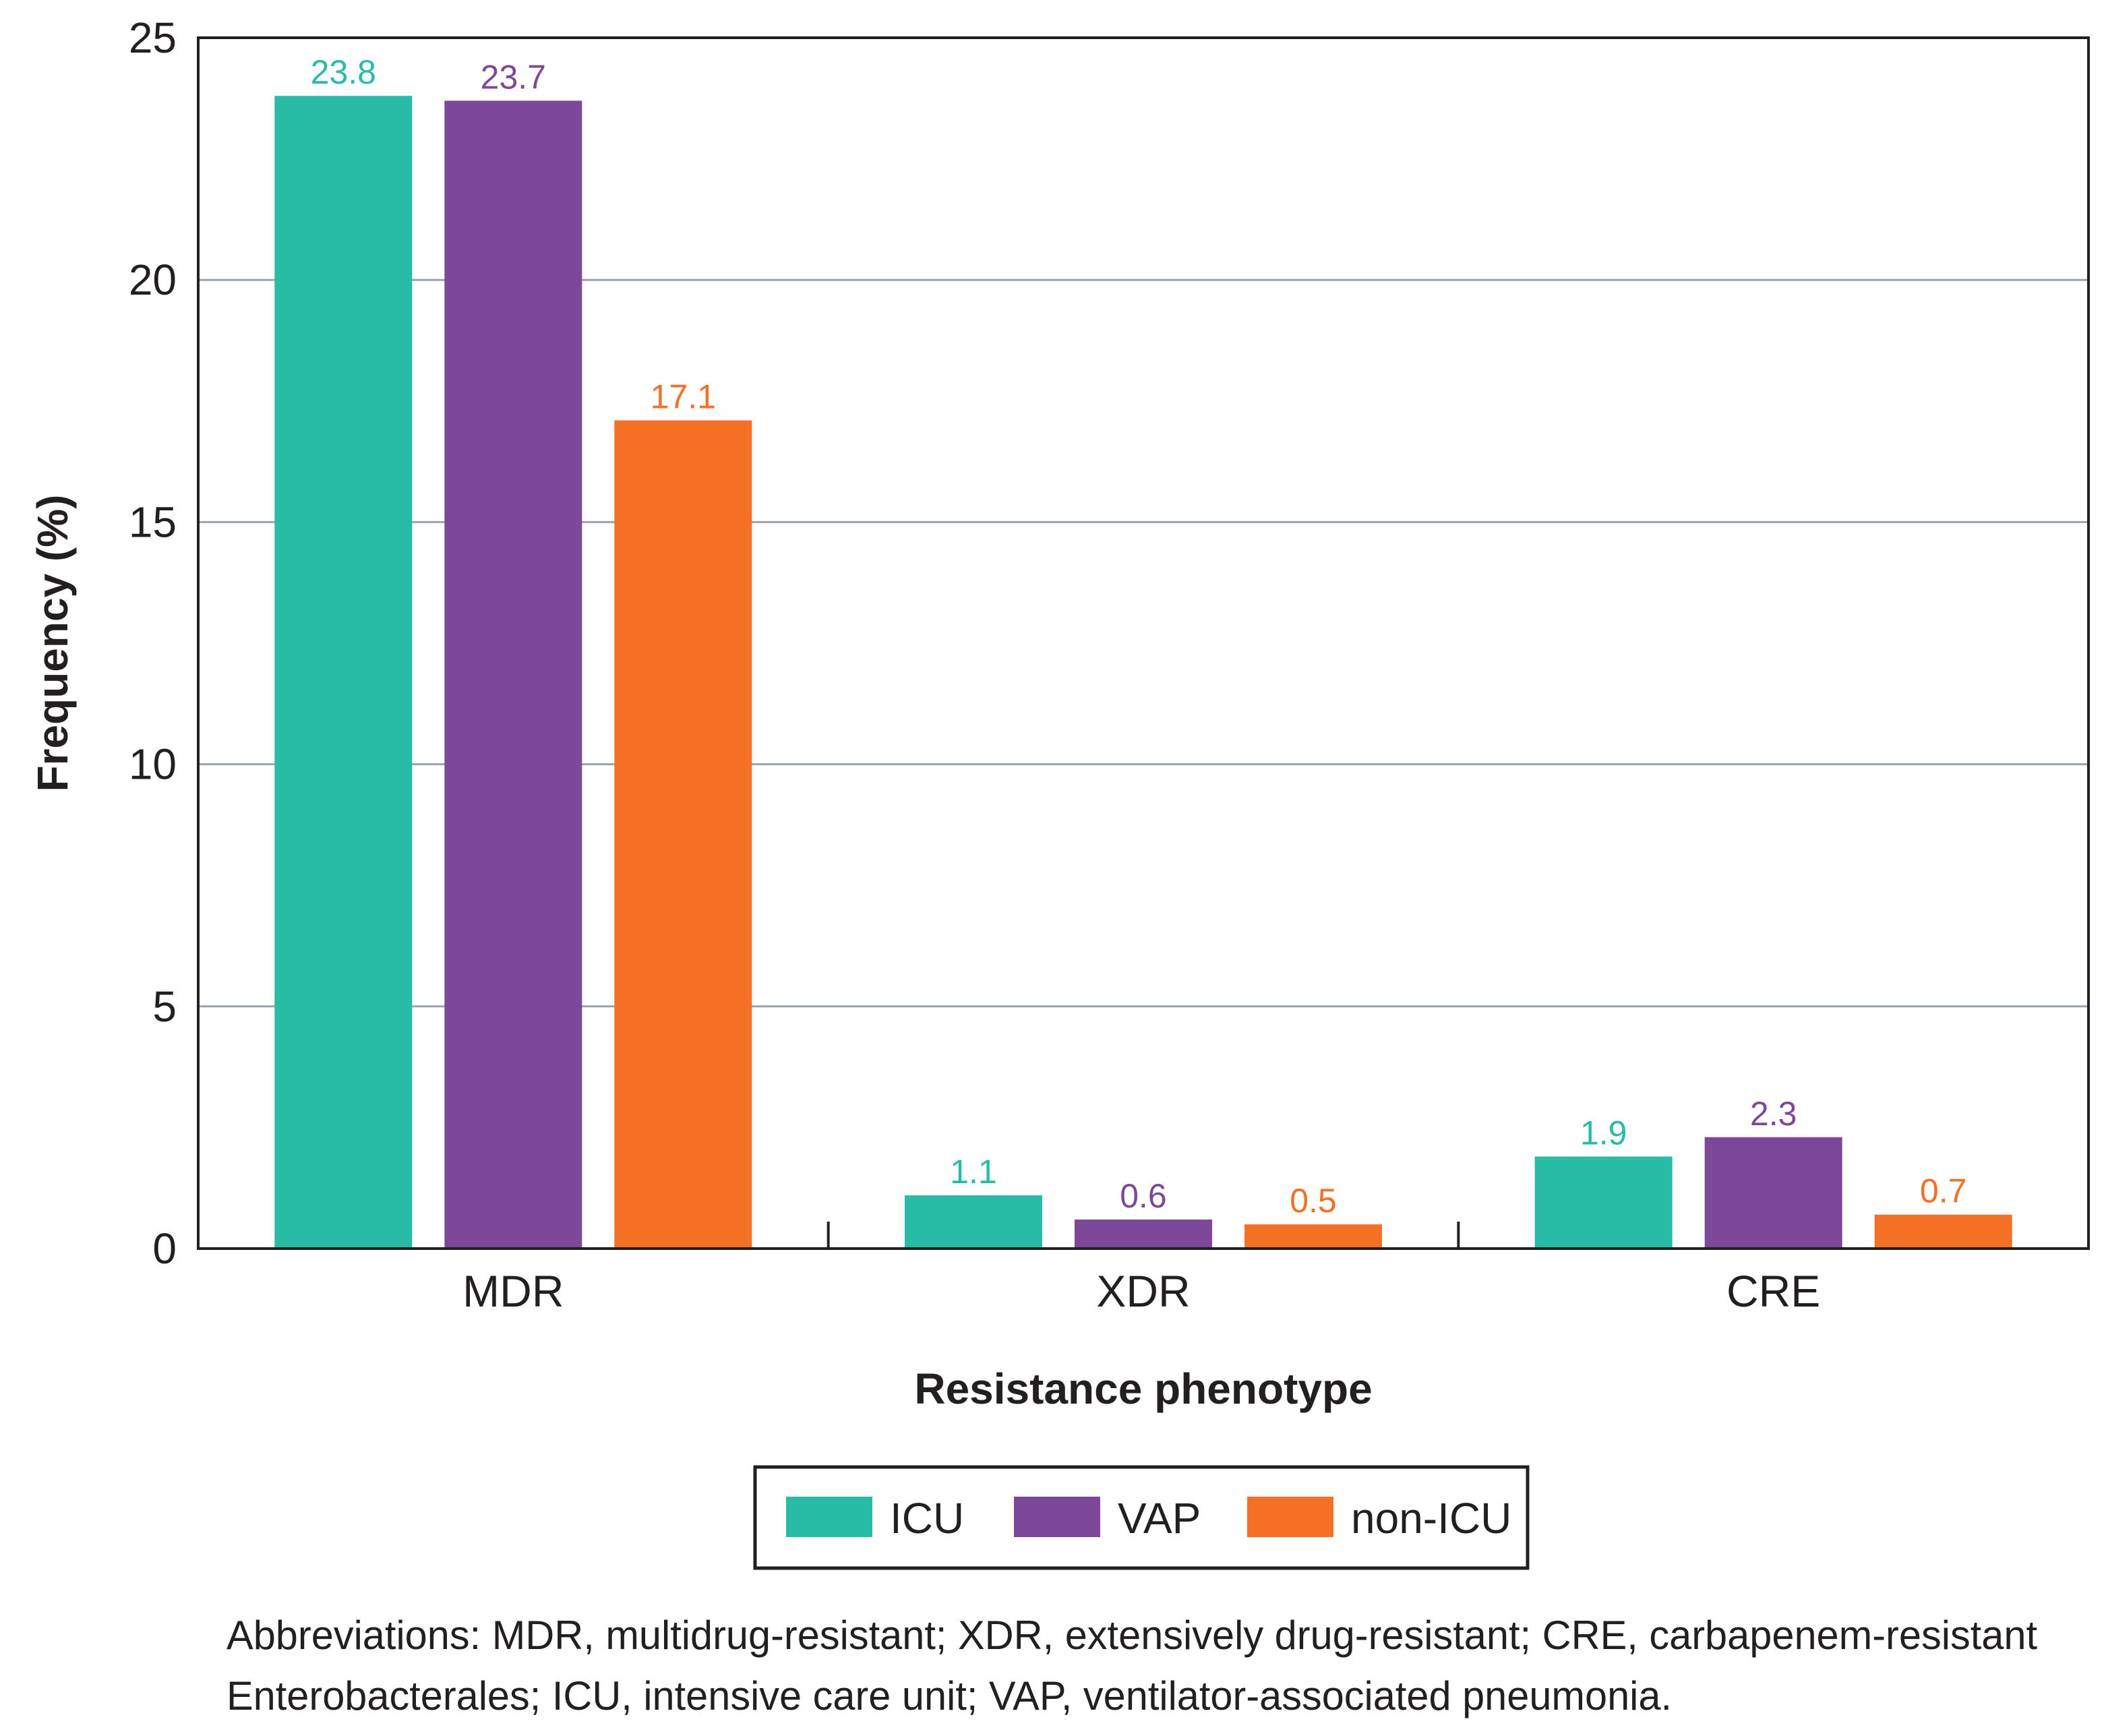  I want to click on data-label: 23.7, so click(513, 77).